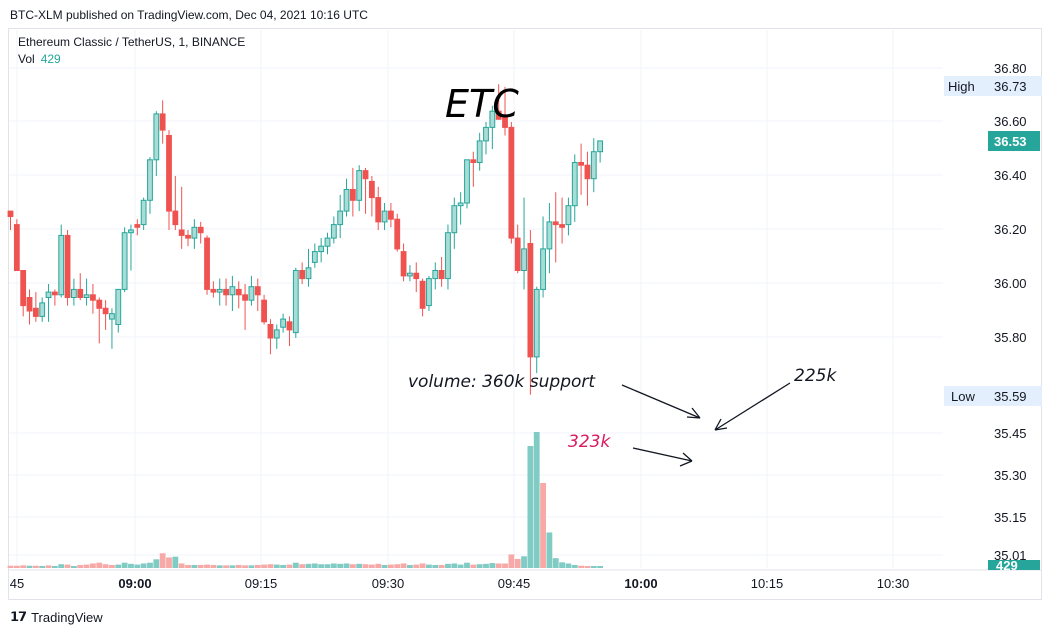 This screenshot has height=635, width=1052. Describe the element at coordinates (1010, 396) in the screenshot. I see `low-tag-value: 35.59` at that location.